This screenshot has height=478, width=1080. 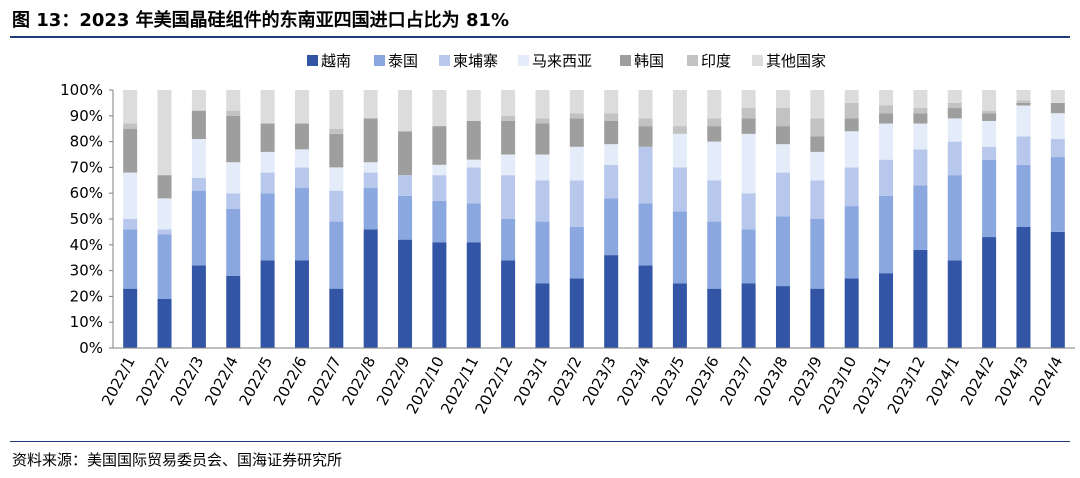 I want to click on y-axis: 0% 10% 20% 30% 40% 50% 60% 70% 80% 90% 100%, so click(x=87, y=219).